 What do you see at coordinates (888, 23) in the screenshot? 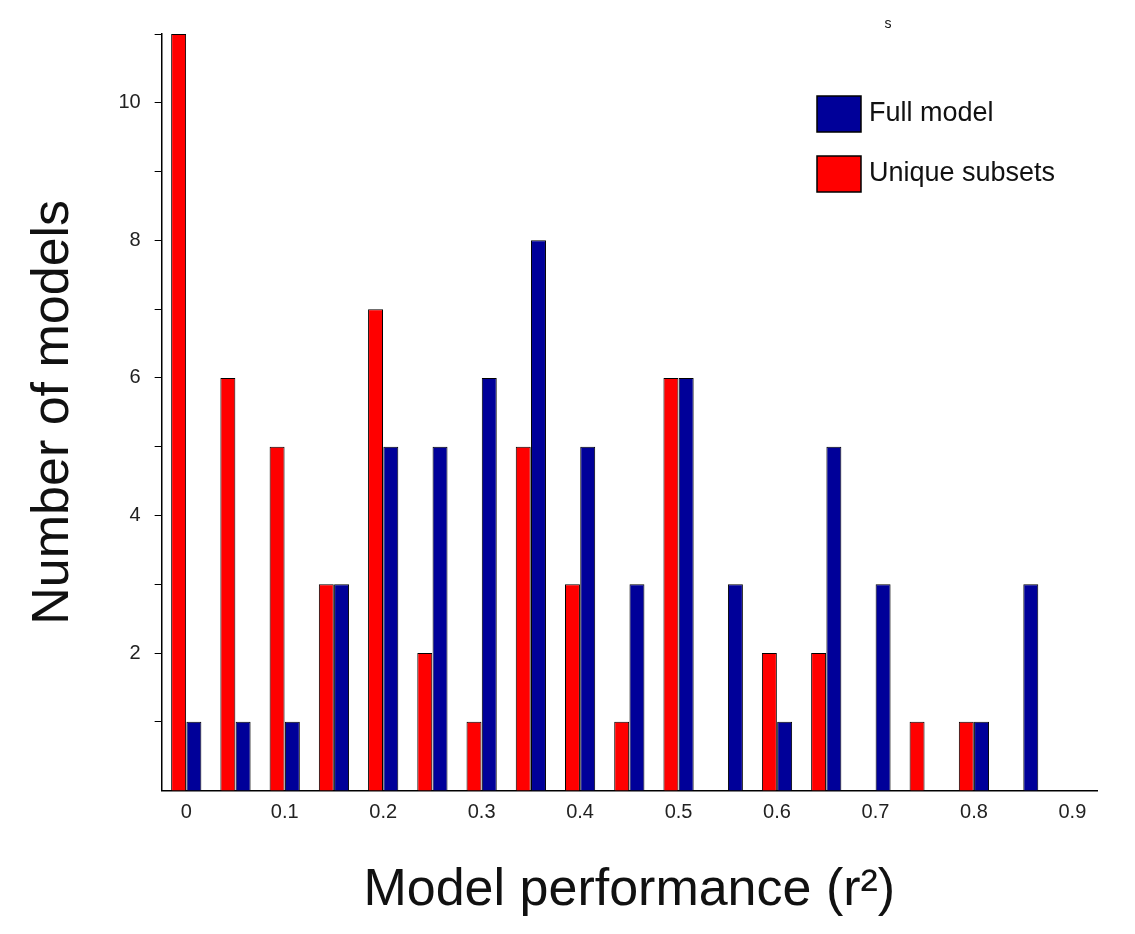
I see `text: s` at bounding box center [888, 23].